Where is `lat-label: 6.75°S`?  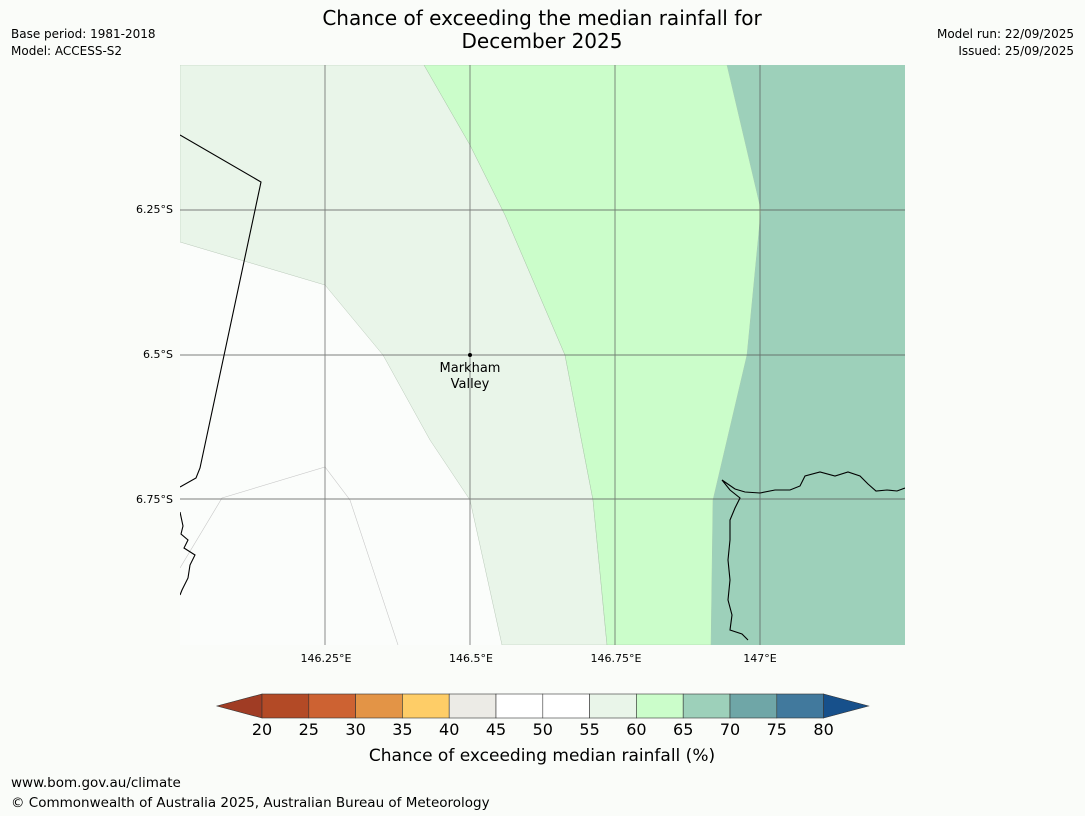
lat-label: 6.75°S is located at coordinates (154, 499).